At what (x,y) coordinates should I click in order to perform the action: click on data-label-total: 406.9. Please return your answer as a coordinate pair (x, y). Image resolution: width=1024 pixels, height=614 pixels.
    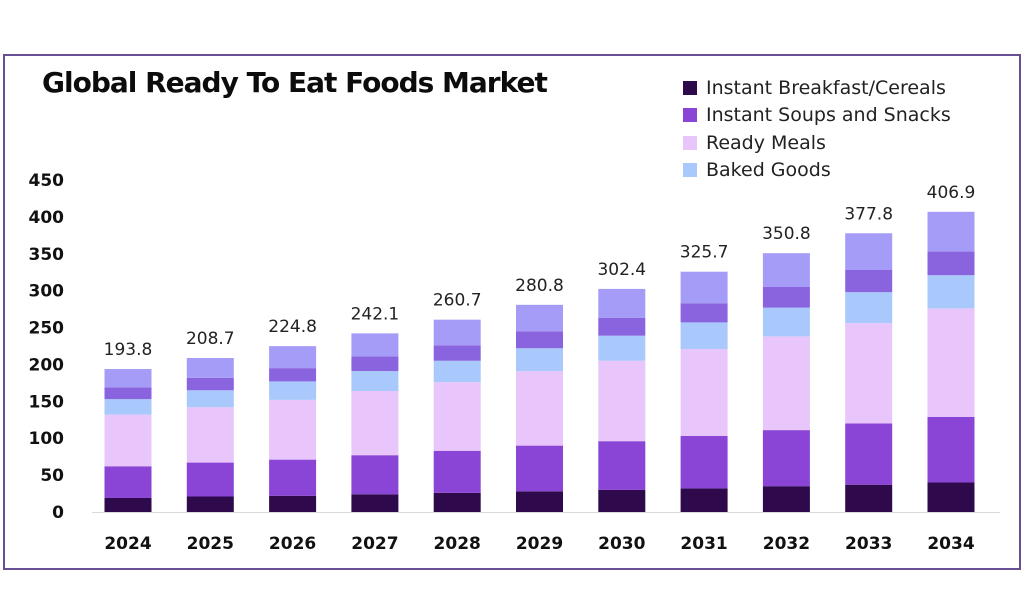
    Looking at the image, I should click on (951, 193).